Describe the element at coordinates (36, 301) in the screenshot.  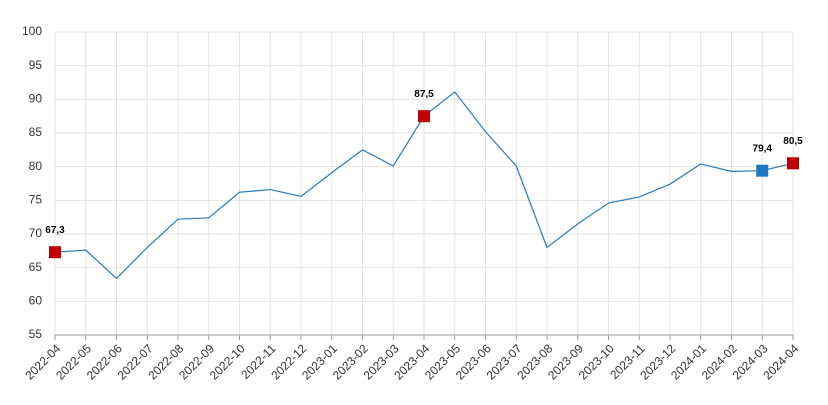
I see `y-tick-label: 60` at that location.